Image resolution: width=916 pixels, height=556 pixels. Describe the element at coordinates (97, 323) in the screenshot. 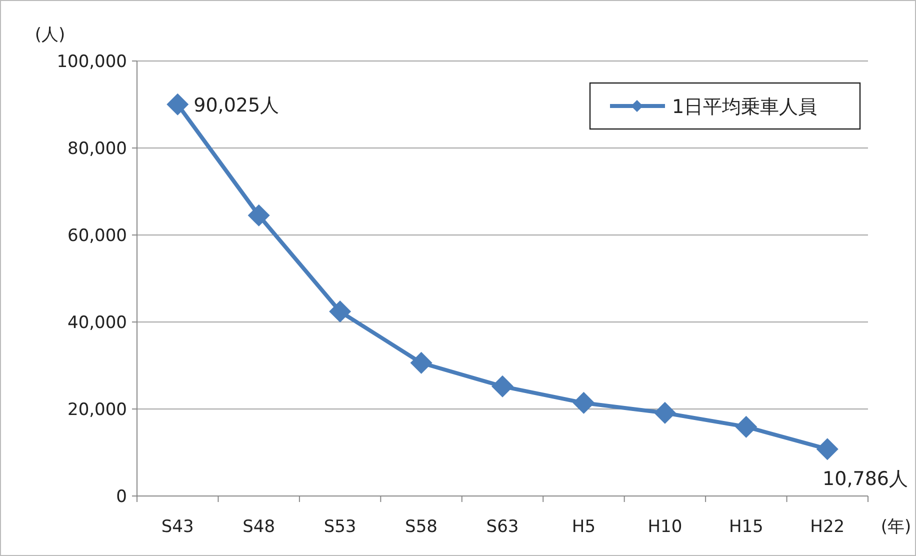

I see `y-tick-label: 40,000` at that location.